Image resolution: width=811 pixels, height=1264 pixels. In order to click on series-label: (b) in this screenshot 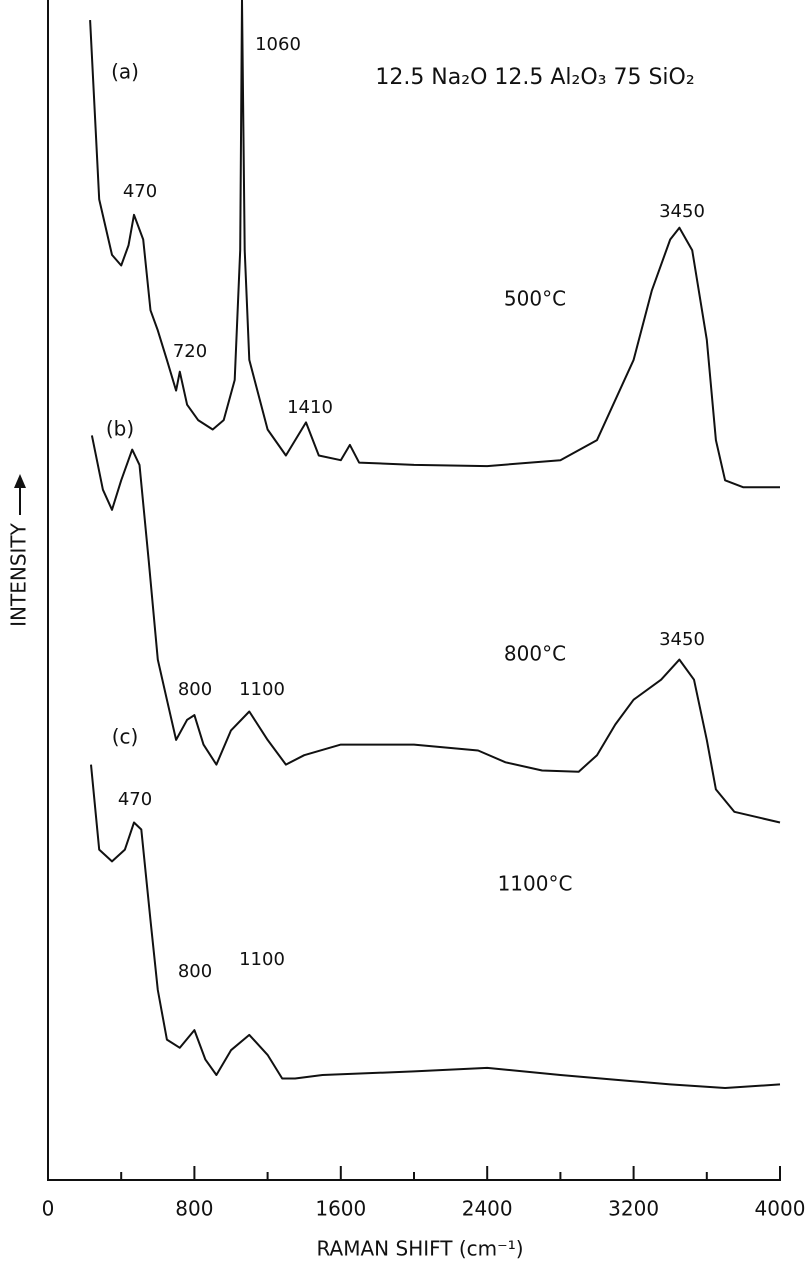, I will do `click(120, 429)`.